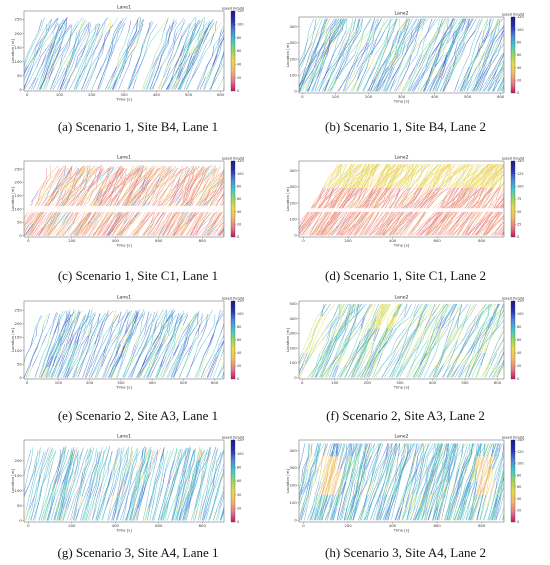 The height and width of the screenshot is (565, 550). What do you see at coordinates (294, 26) in the screenshot?
I see `y-tick-label: 400` at bounding box center [294, 26].